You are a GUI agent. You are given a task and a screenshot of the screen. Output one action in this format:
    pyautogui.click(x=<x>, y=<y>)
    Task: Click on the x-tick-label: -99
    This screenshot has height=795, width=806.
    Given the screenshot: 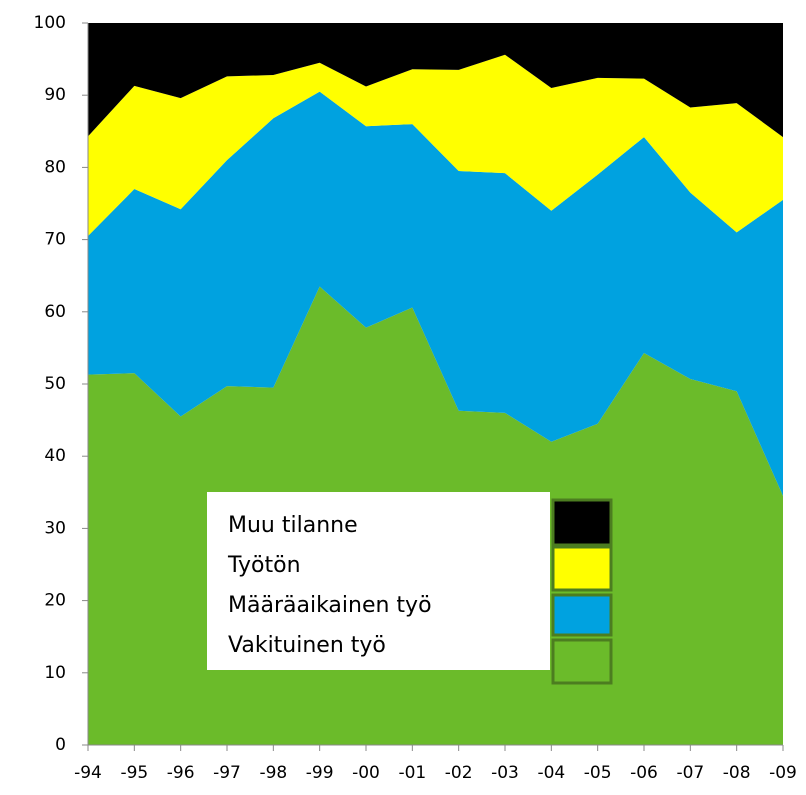 What is the action you would take?
    pyautogui.click(x=320, y=773)
    